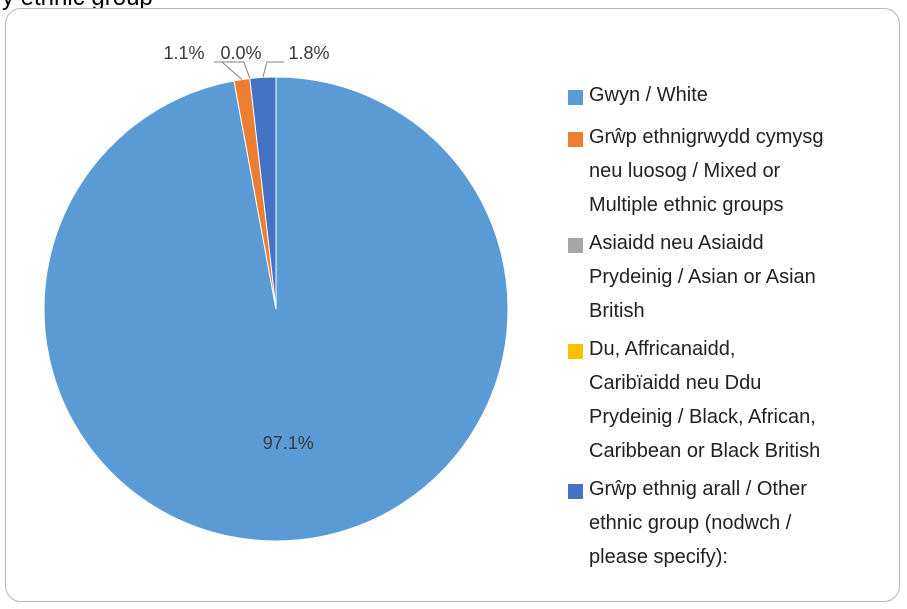  What do you see at coordinates (288, 443) in the screenshot?
I see `data-label-white: 97.1%` at bounding box center [288, 443].